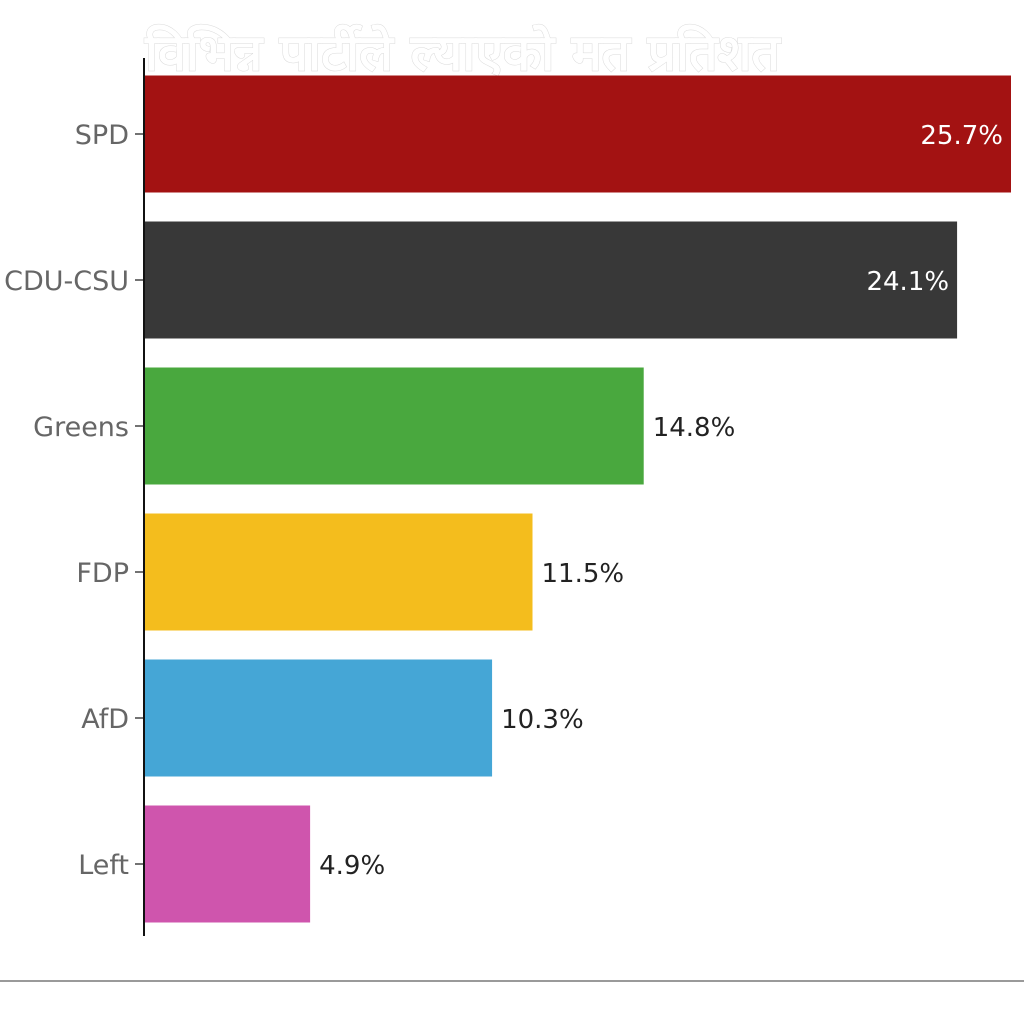 This screenshot has width=1024, height=1024. I want to click on bar-greens, so click(394, 426).